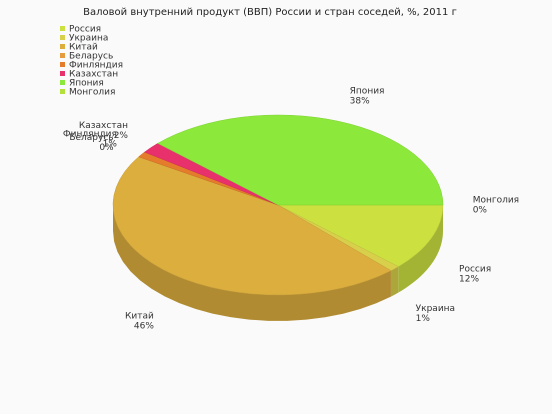  I want to click on legend-label: Казахстан, so click(93, 75).